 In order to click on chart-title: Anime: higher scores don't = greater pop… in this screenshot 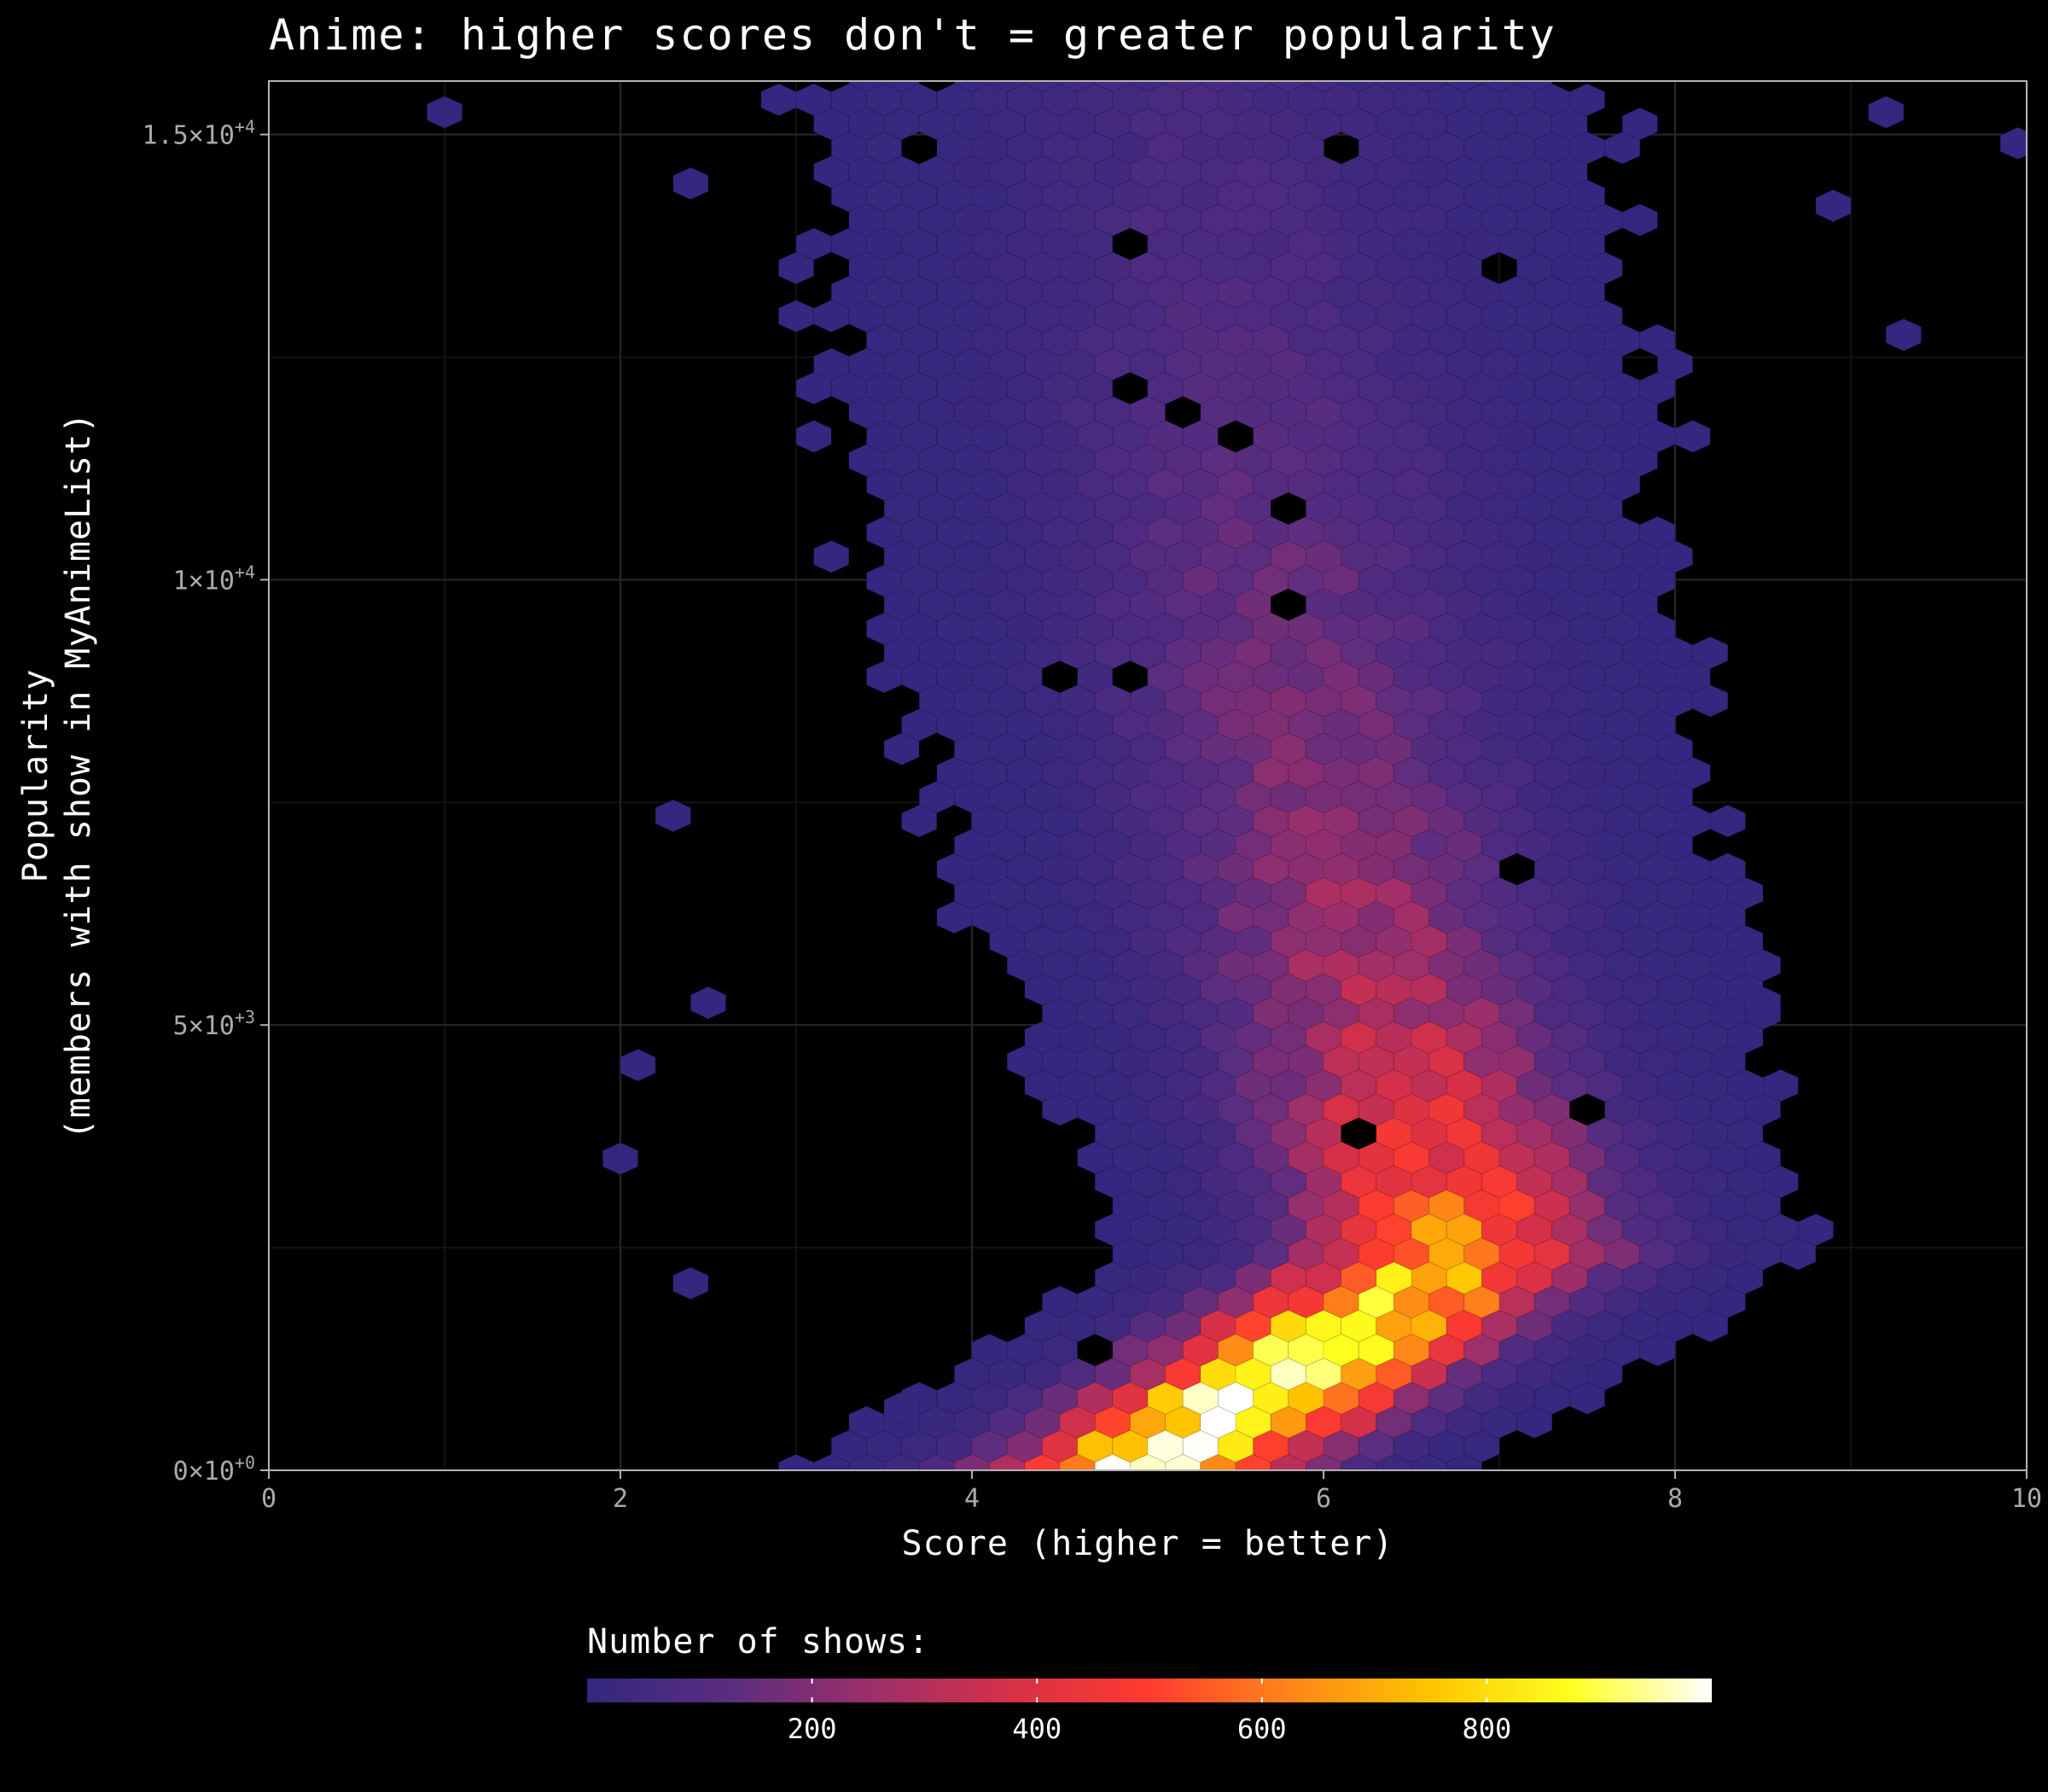, I will do `click(913, 35)`.